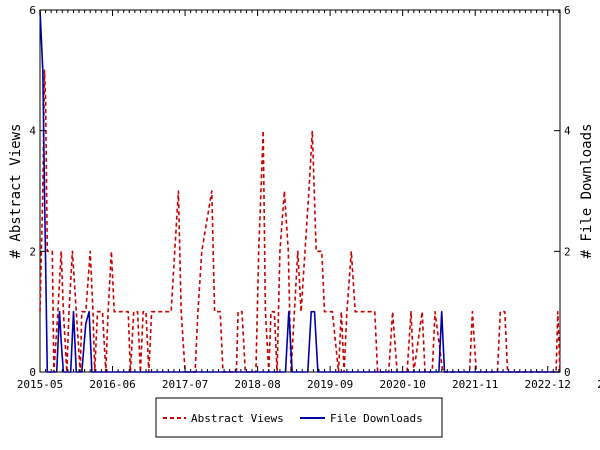  What do you see at coordinates (257, 384) in the screenshot?
I see `x-tick-label: 2018-08` at bounding box center [257, 384].